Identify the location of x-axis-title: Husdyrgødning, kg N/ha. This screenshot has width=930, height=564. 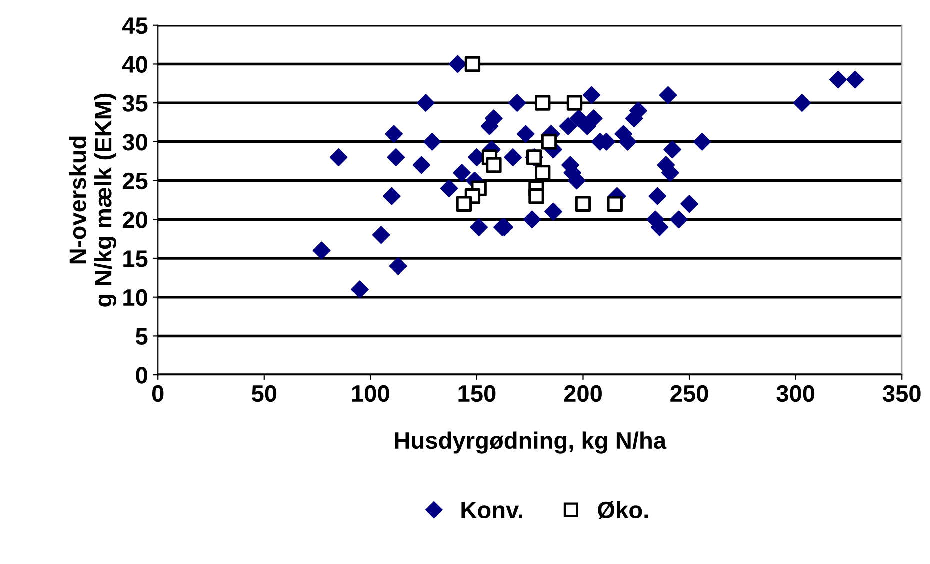
(531, 443).